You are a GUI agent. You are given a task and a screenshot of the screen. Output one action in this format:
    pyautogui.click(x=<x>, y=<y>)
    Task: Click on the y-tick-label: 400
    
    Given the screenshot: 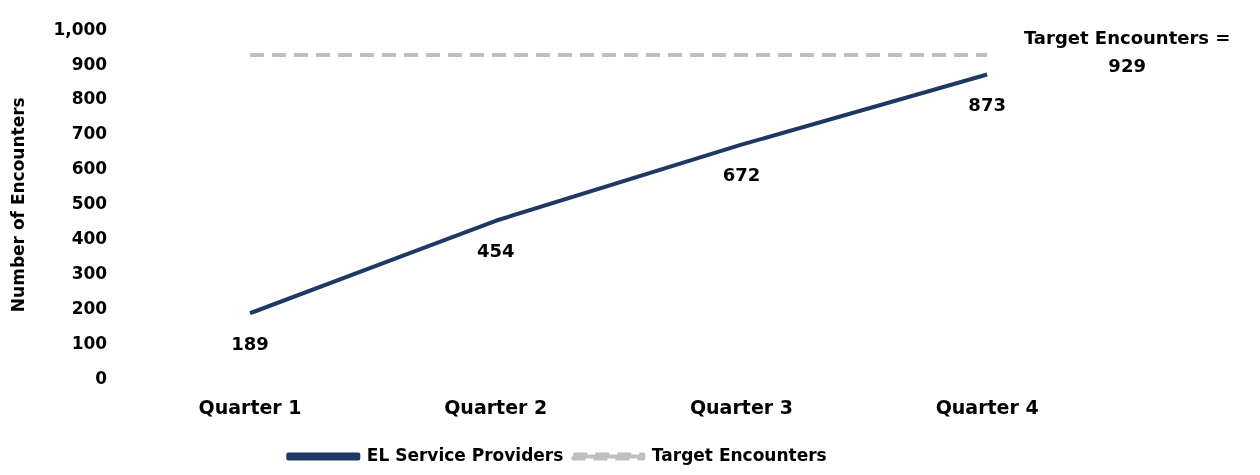 What is the action you would take?
    pyautogui.click(x=89, y=238)
    